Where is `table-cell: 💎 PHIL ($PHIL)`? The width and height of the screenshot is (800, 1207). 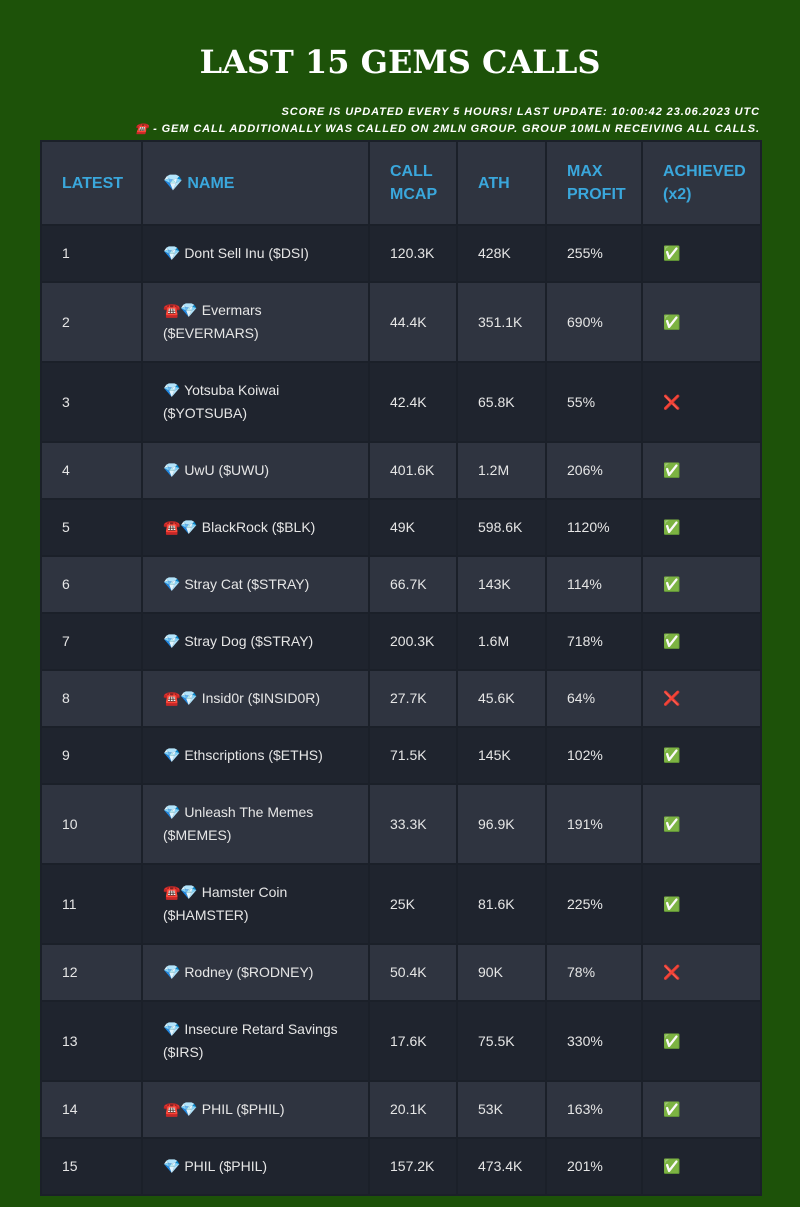
table-cell: 💎 PHIL ($PHIL) is located at coordinates (255, 1166).